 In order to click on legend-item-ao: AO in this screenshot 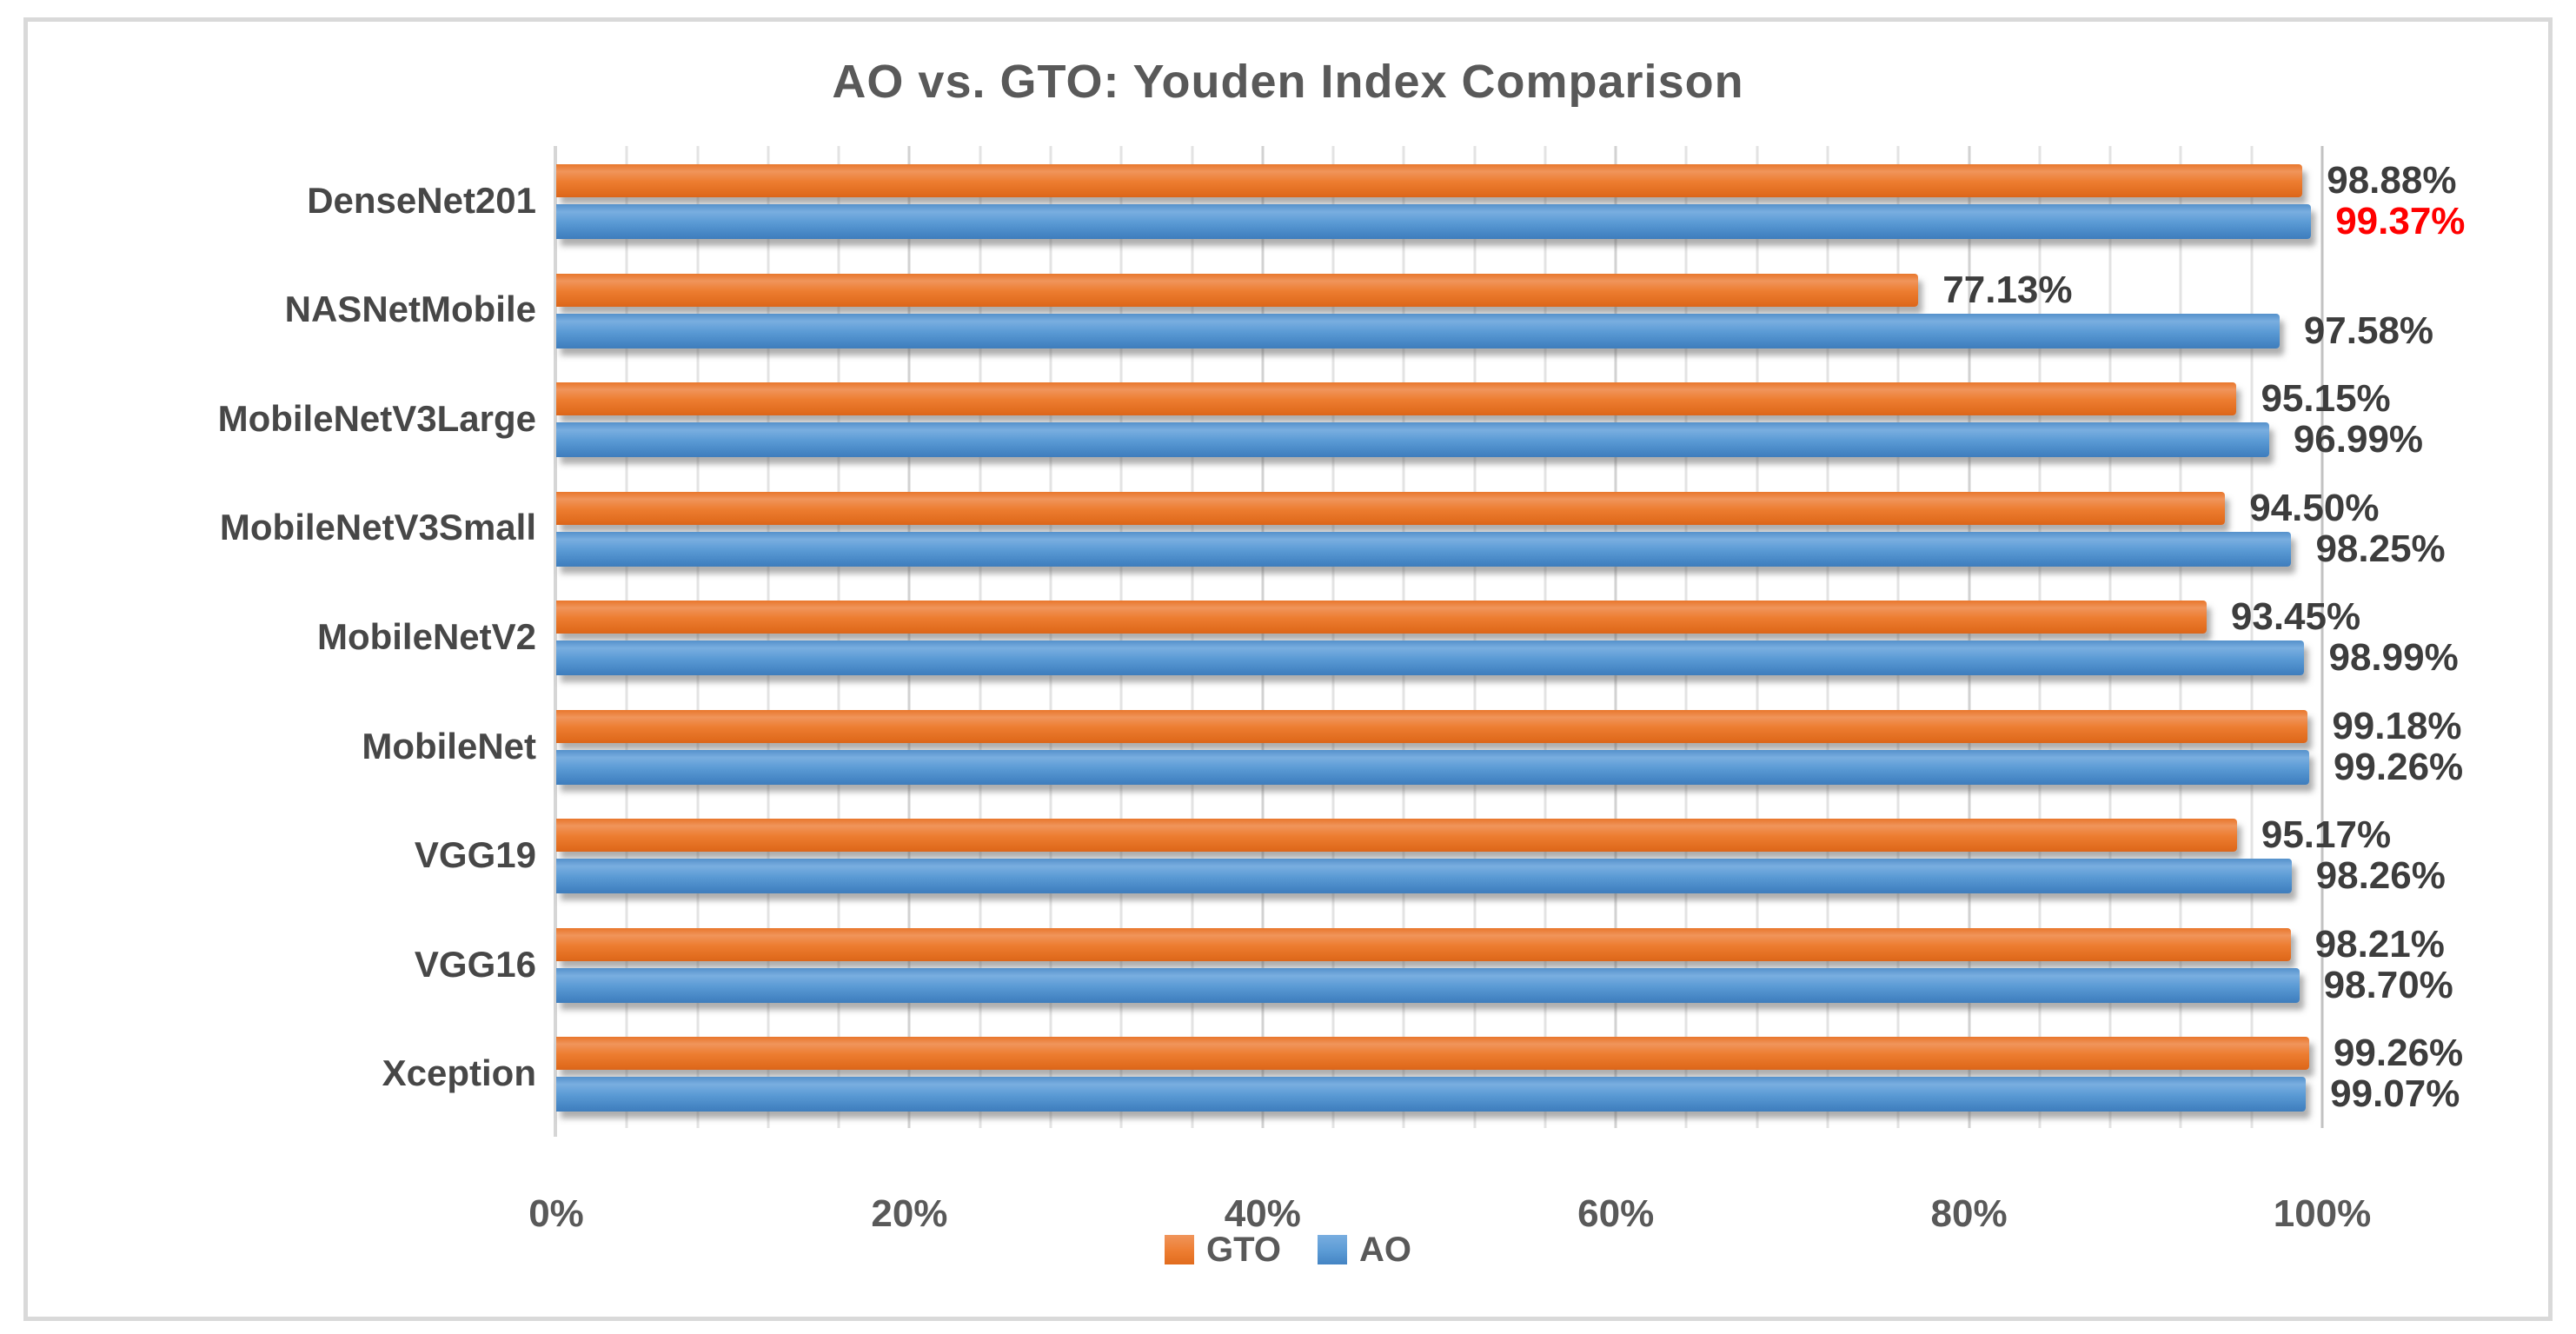, I will do `click(1364, 1250)`.